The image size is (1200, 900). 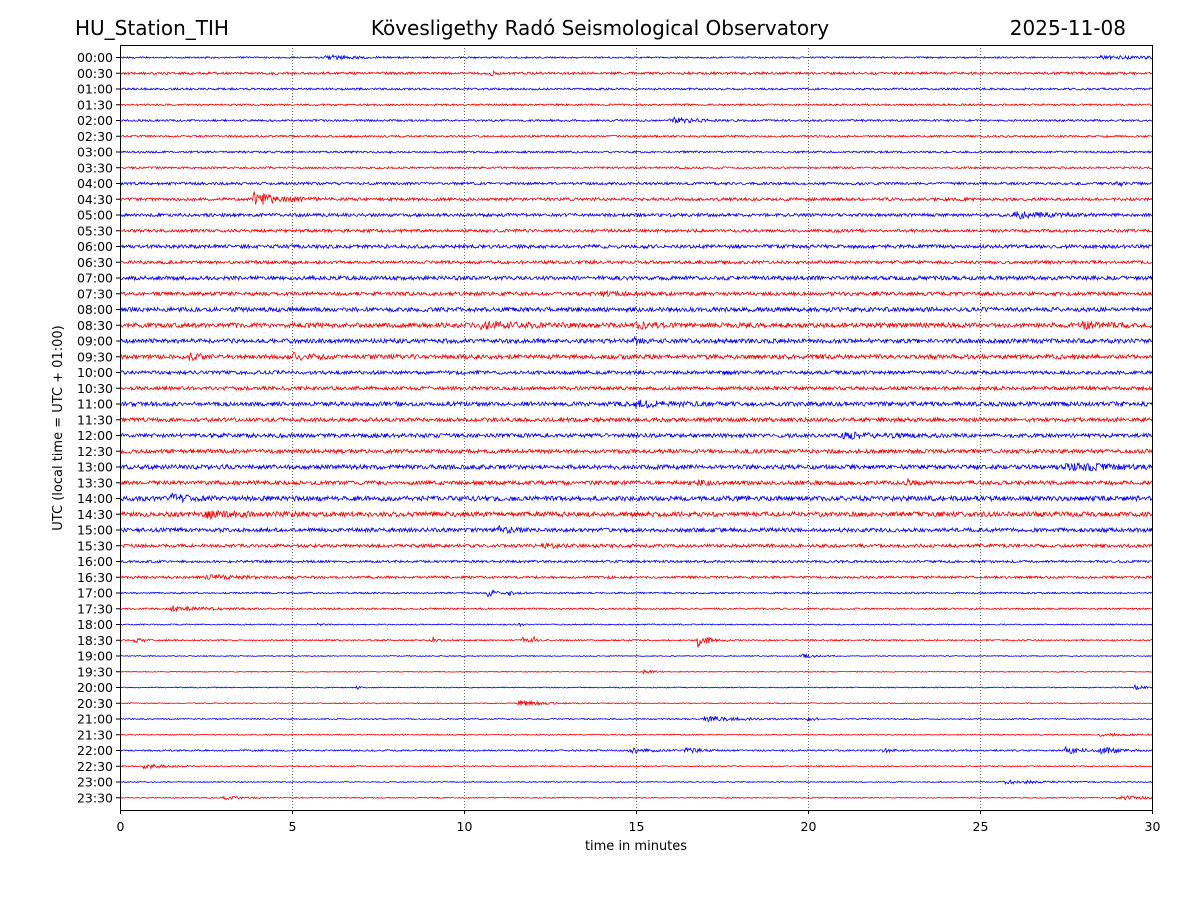 I want to click on y-tick-label: 16:00, so click(x=95, y=561).